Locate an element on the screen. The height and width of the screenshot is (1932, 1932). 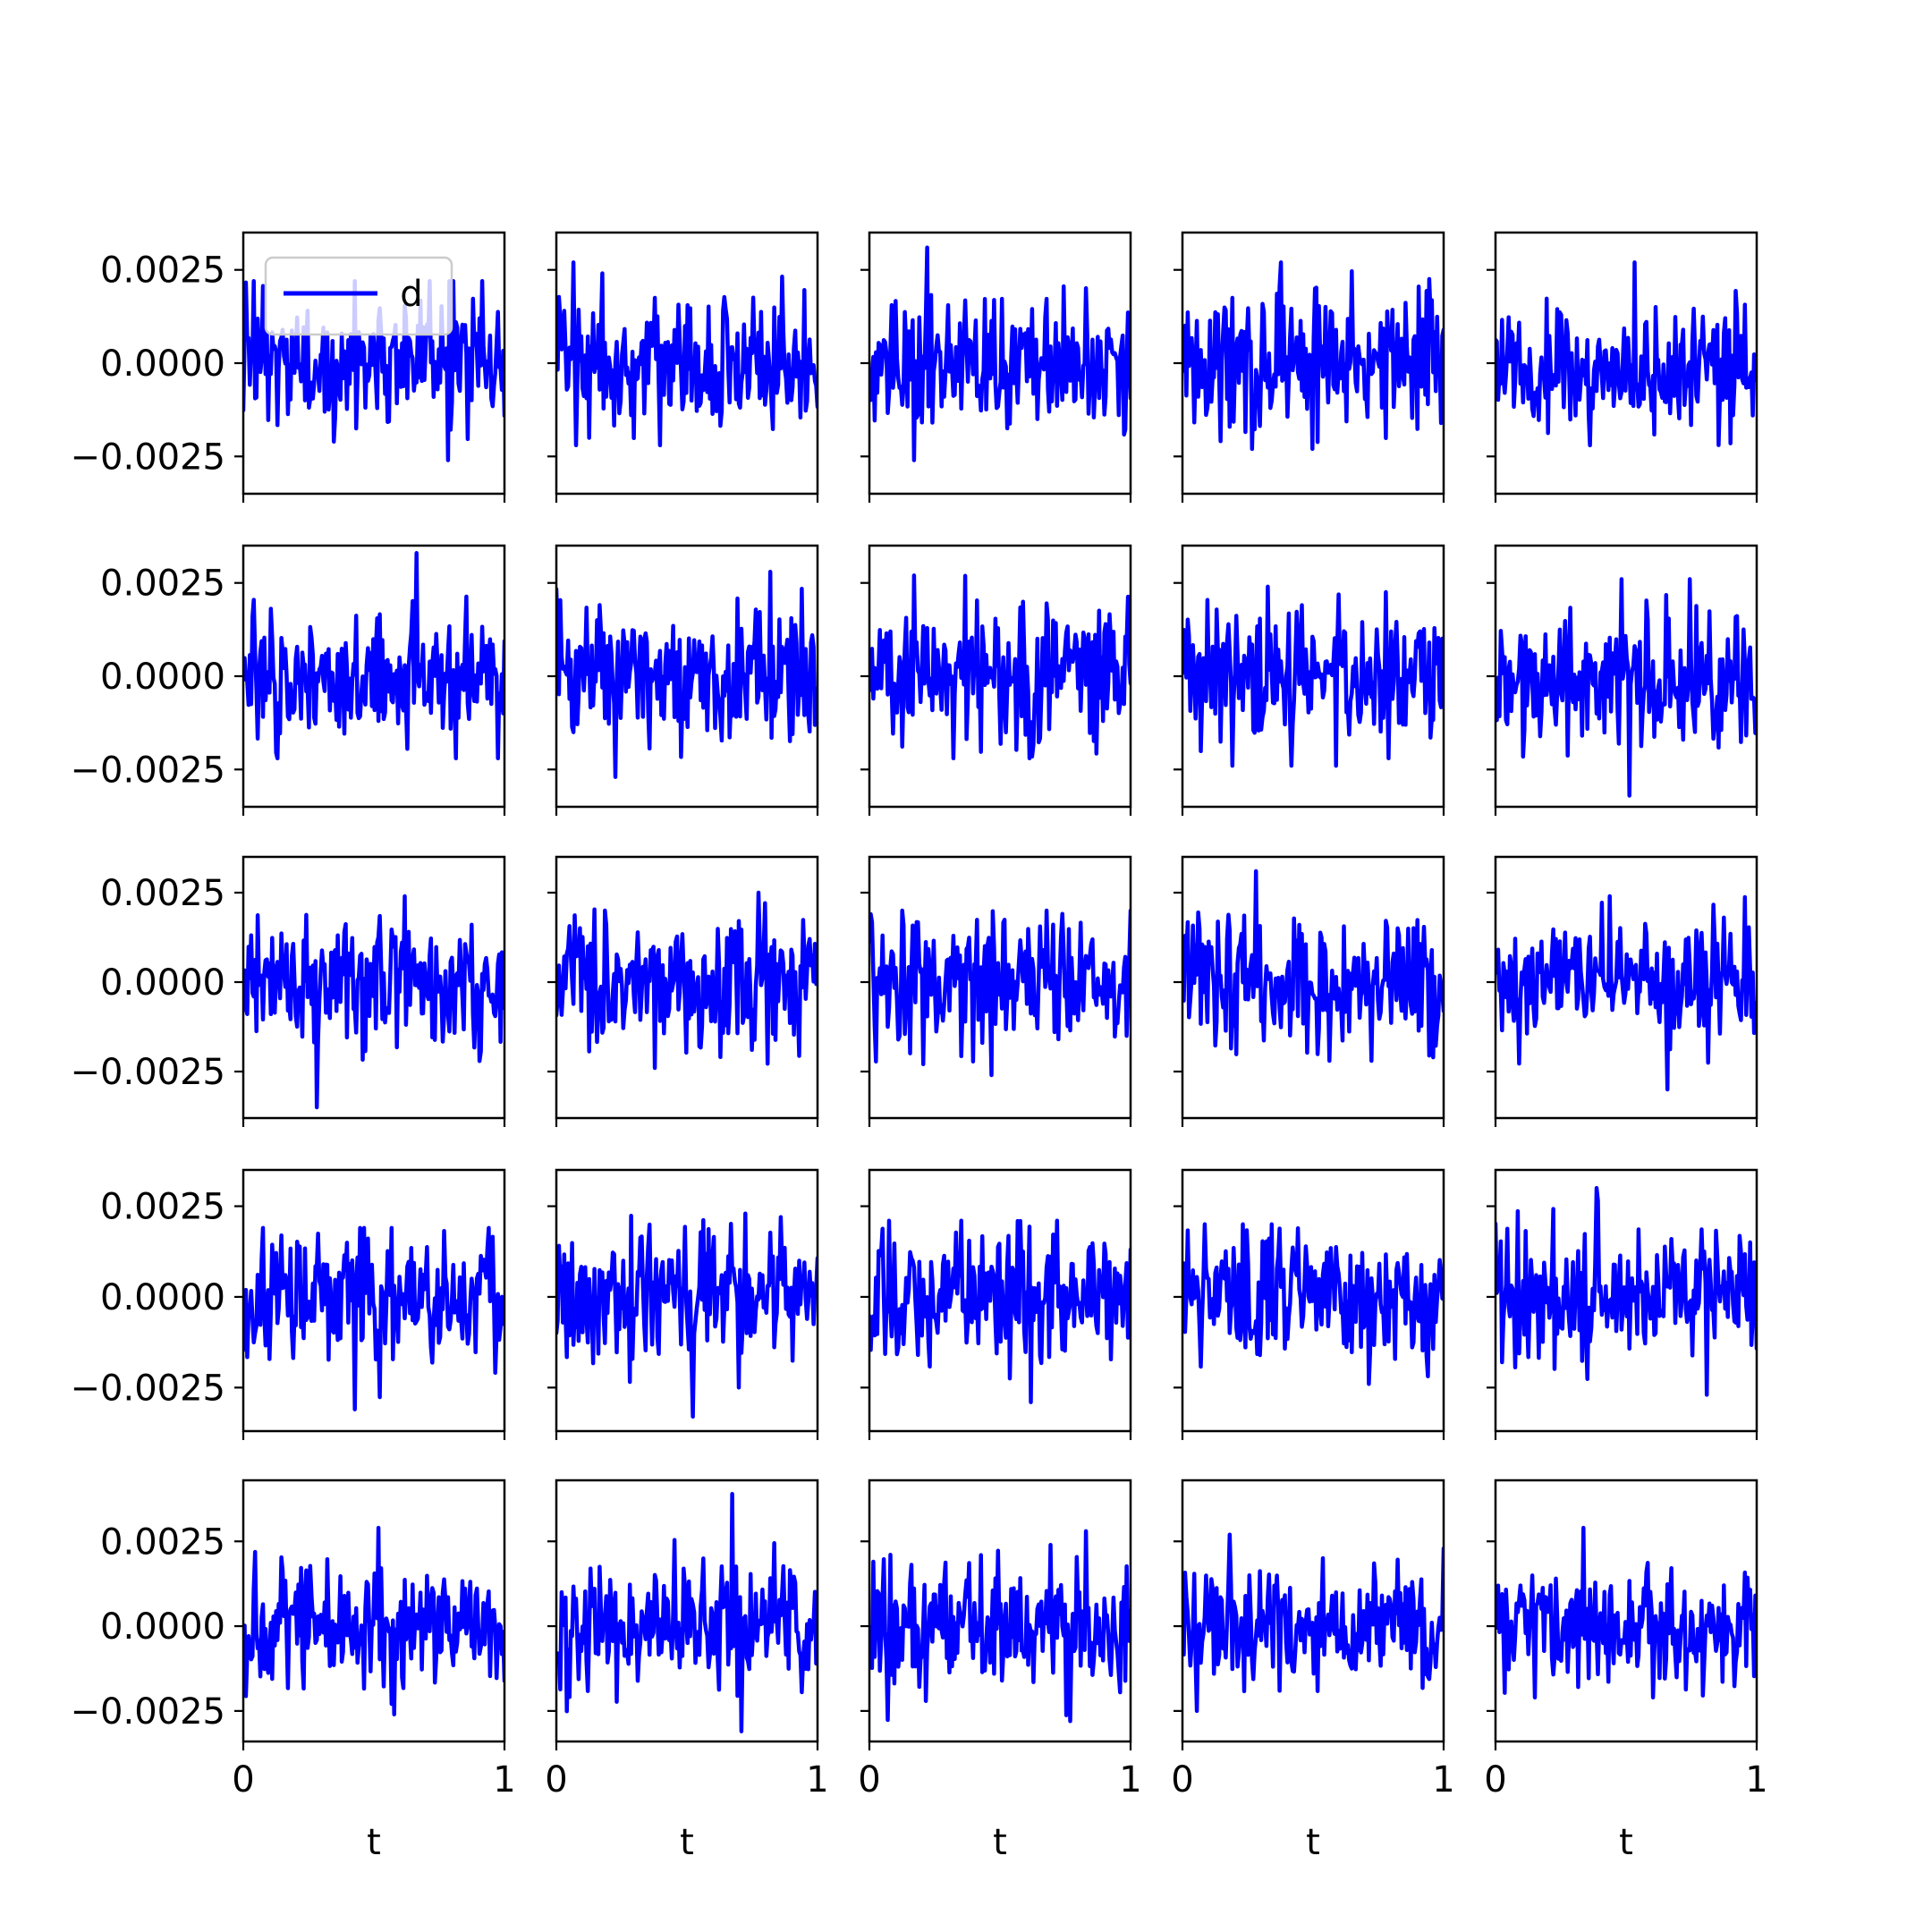
panel-r5-c5: 0 1 t is located at coordinates (1626, 1671).